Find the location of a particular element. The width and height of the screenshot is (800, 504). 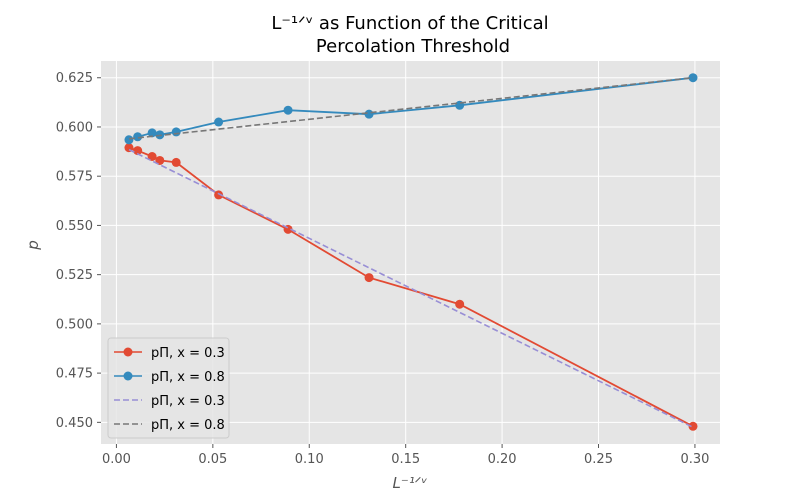

x-tick-label: 0.05 is located at coordinates (212, 459).